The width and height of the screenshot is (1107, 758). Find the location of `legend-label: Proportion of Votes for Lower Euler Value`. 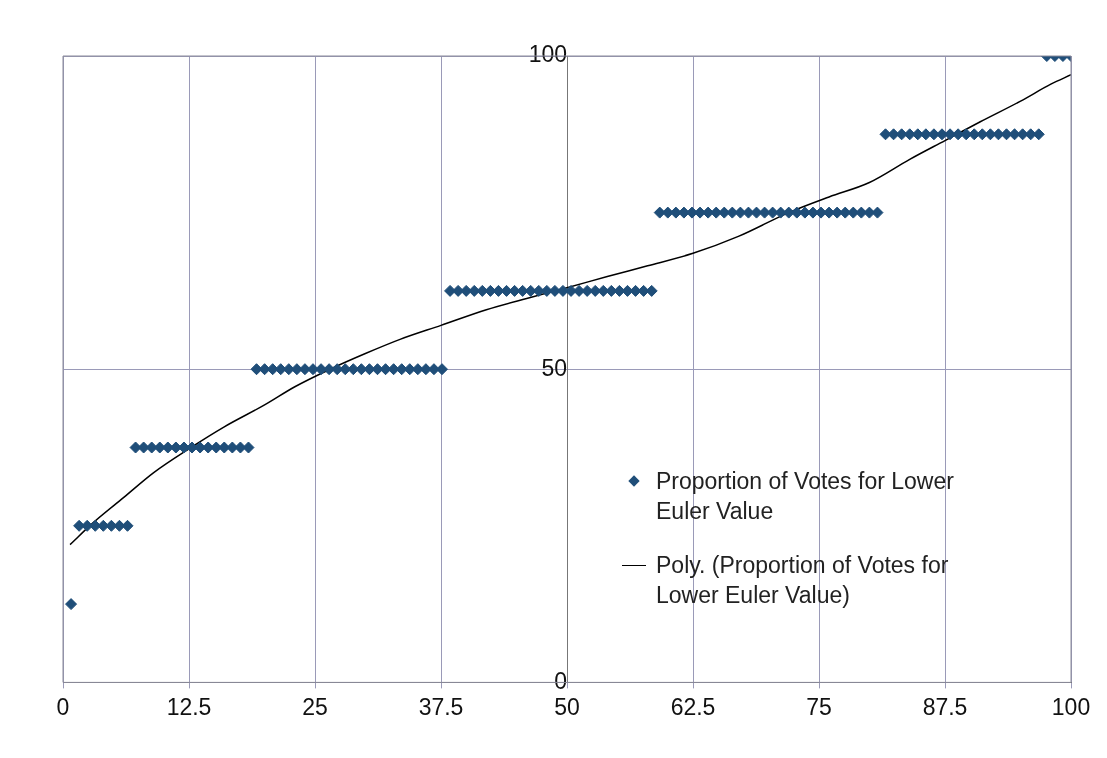

legend-label: Proportion of Votes for Lower Euler Value is located at coordinates (805, 496).